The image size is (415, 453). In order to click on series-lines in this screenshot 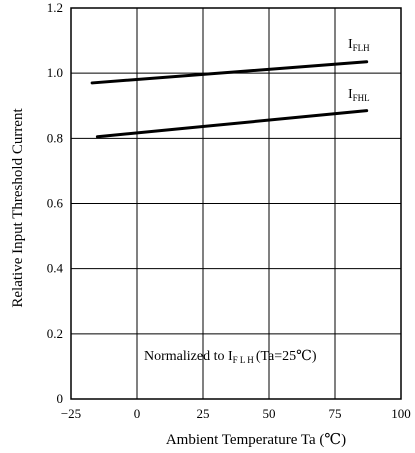, I will do `click(229, 99)`.